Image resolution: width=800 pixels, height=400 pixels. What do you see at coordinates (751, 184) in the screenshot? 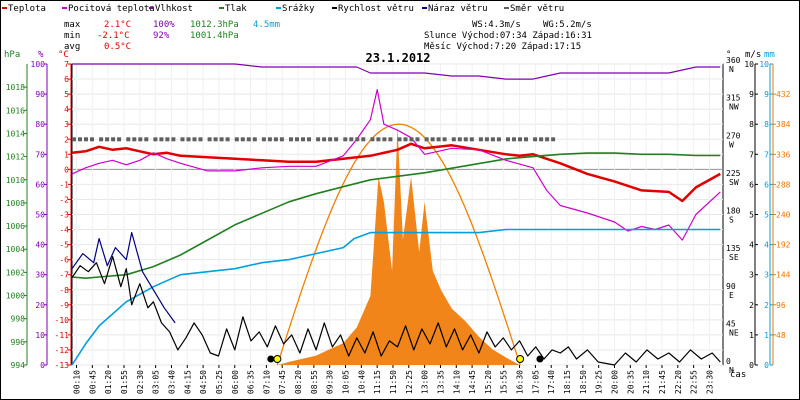
I see `wind_ms-tick-label: 6` at bounding box center [751, 184].